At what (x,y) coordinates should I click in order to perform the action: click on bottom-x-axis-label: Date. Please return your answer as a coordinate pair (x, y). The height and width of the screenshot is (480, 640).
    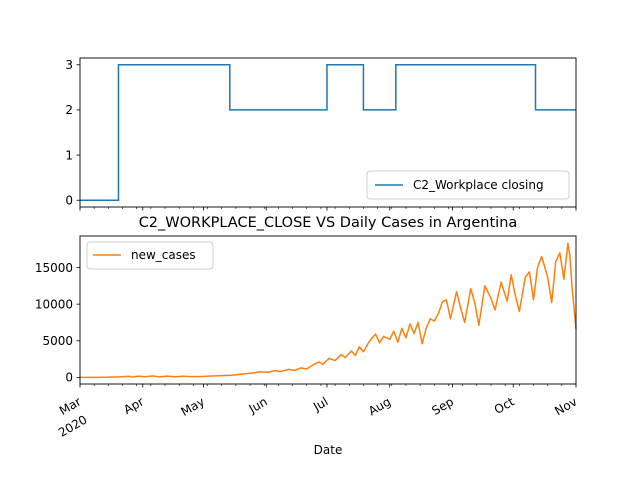
    Looking at the image, I should click on (328, 450).